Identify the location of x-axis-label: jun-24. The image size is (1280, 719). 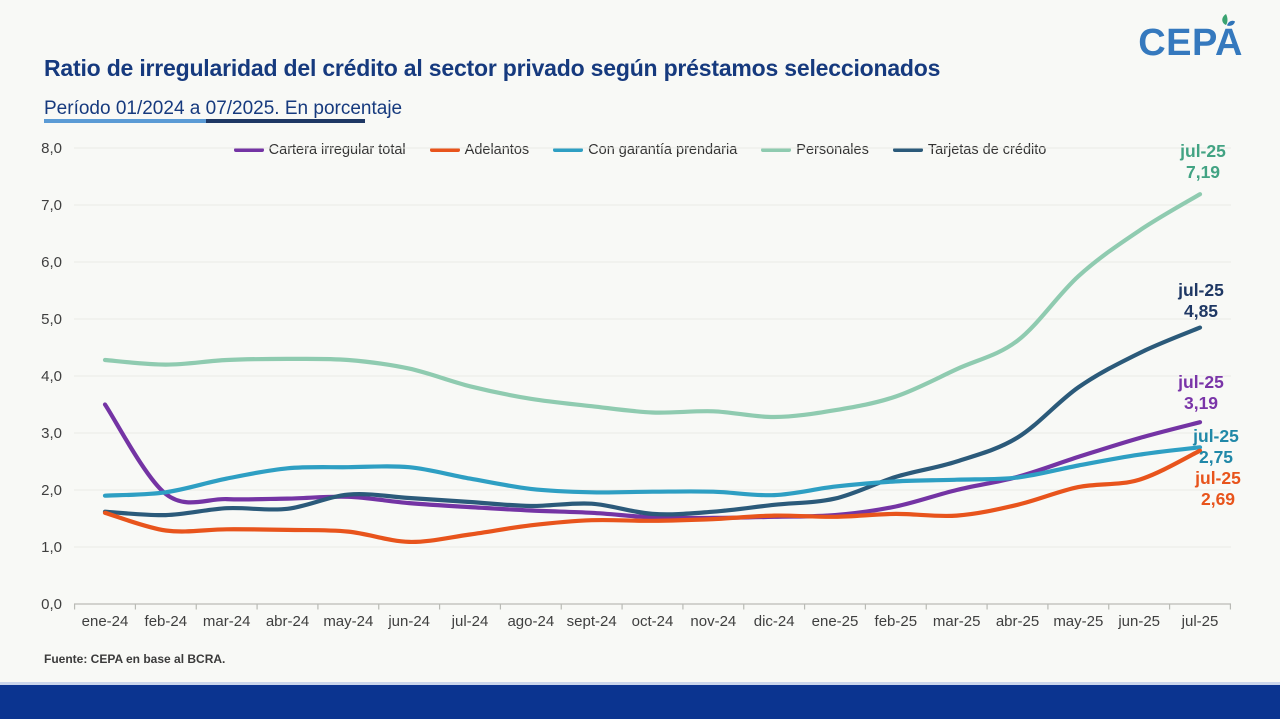
(408, 621).